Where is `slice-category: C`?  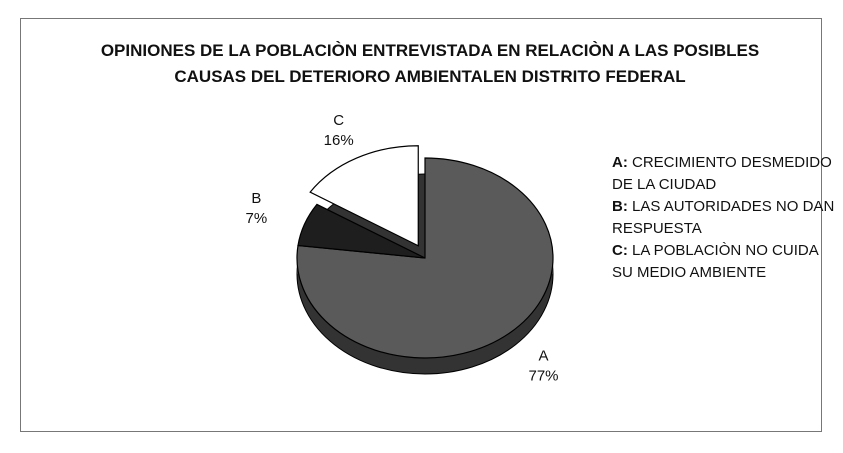
slice-category: C is located at coordinates (338, 120).